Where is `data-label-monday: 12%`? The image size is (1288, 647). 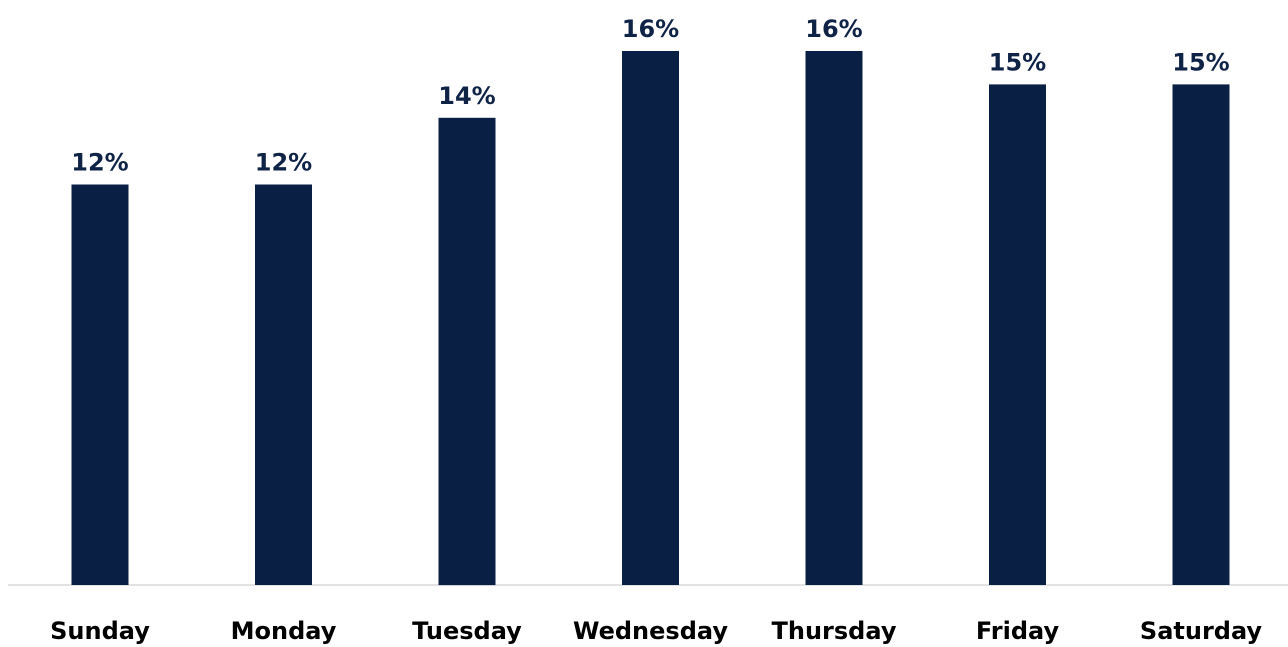
data-label-monday: 12% is located at coordinates (283, 163).